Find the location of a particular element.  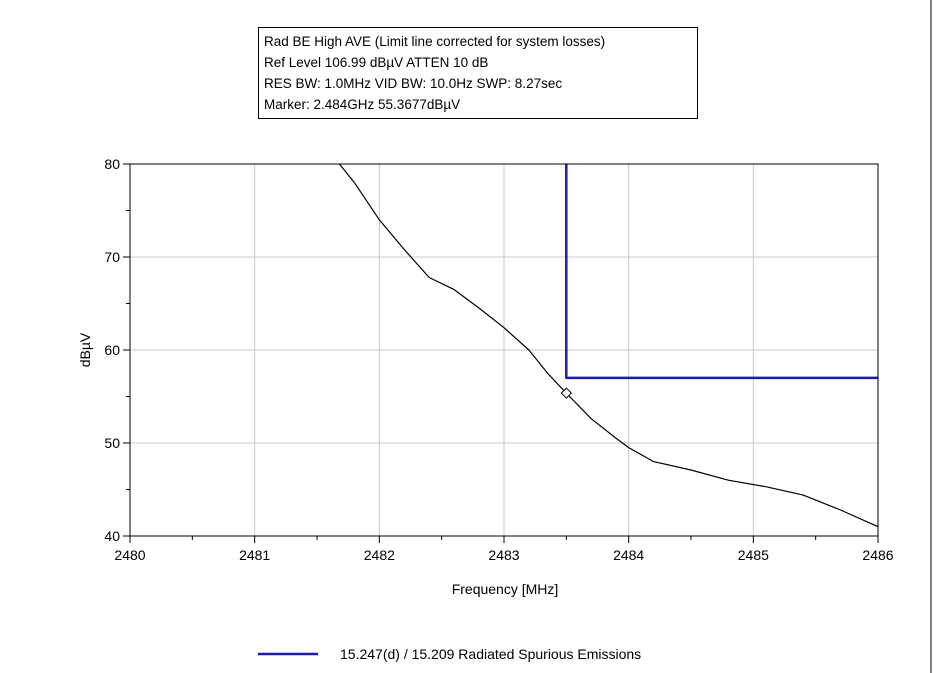

x-tick-label: 2486 is located at coordinates (877, 555).